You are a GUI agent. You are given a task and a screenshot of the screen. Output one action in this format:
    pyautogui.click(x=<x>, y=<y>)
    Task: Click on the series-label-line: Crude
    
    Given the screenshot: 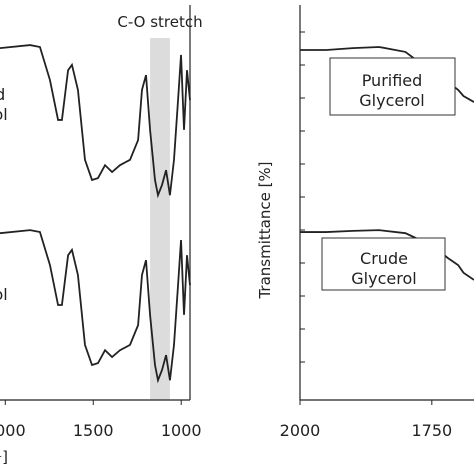 What is the action you would take?
    pyautogui.click(x=384, y=258)
    